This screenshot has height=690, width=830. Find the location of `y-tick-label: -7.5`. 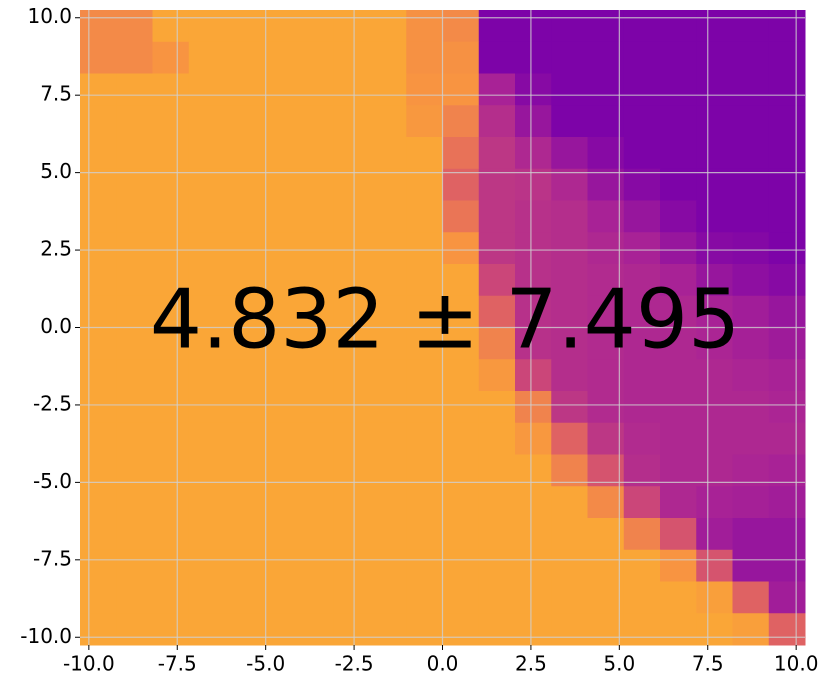

y-tick-label: -7.5 is located at coordinates (52, 558).